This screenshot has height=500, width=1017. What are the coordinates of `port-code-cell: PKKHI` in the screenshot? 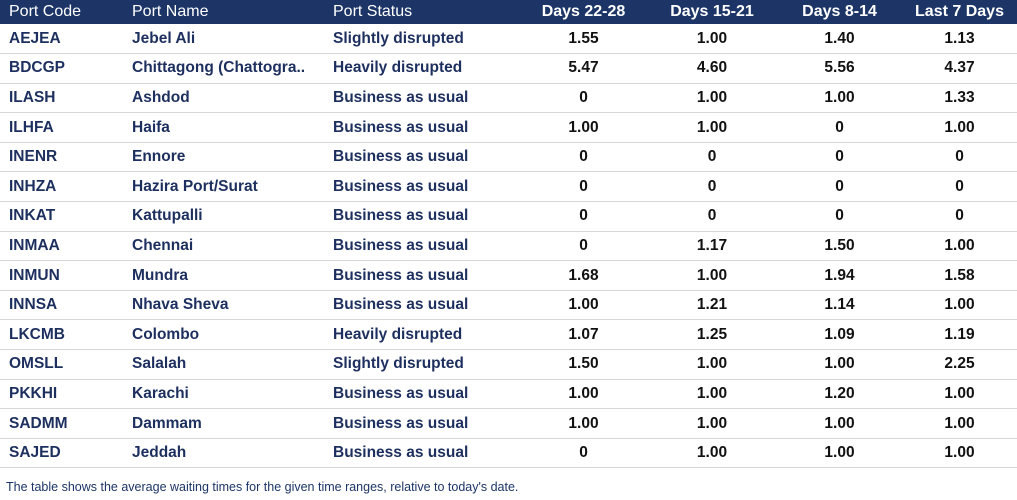 It's located at (33, 393).